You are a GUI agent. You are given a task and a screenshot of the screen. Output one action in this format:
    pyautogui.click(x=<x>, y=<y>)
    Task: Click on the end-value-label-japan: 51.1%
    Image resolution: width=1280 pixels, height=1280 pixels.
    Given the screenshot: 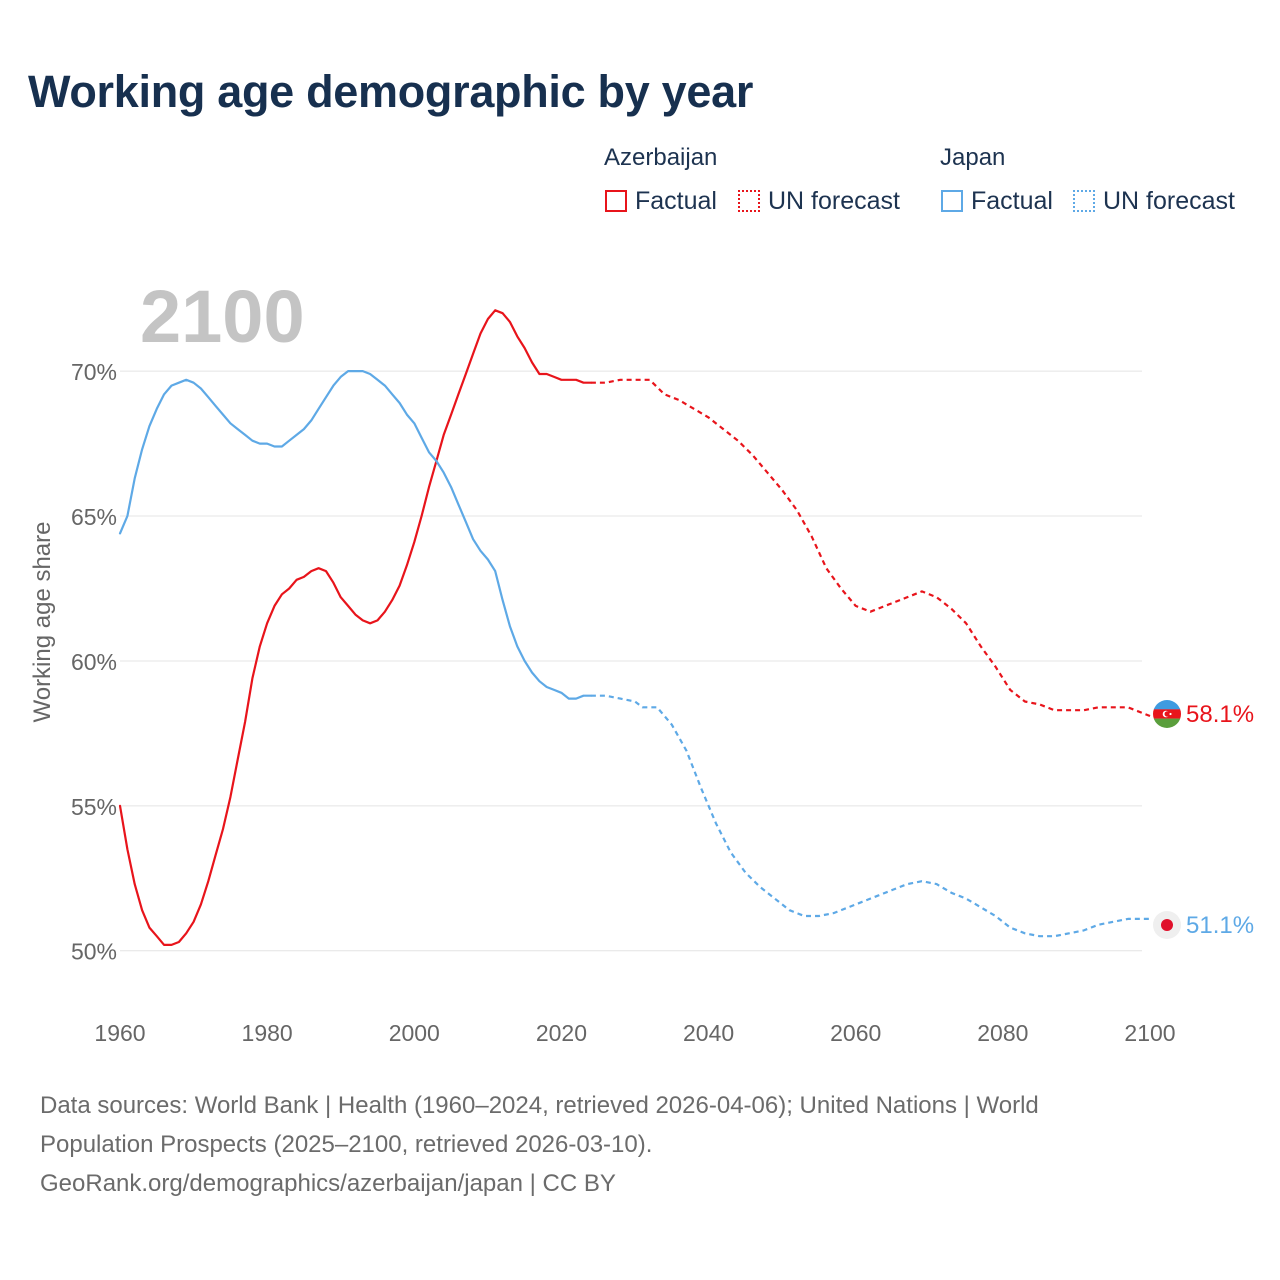 What is the action you would take?
    pyautogui.click(x=1220, y=925)
    